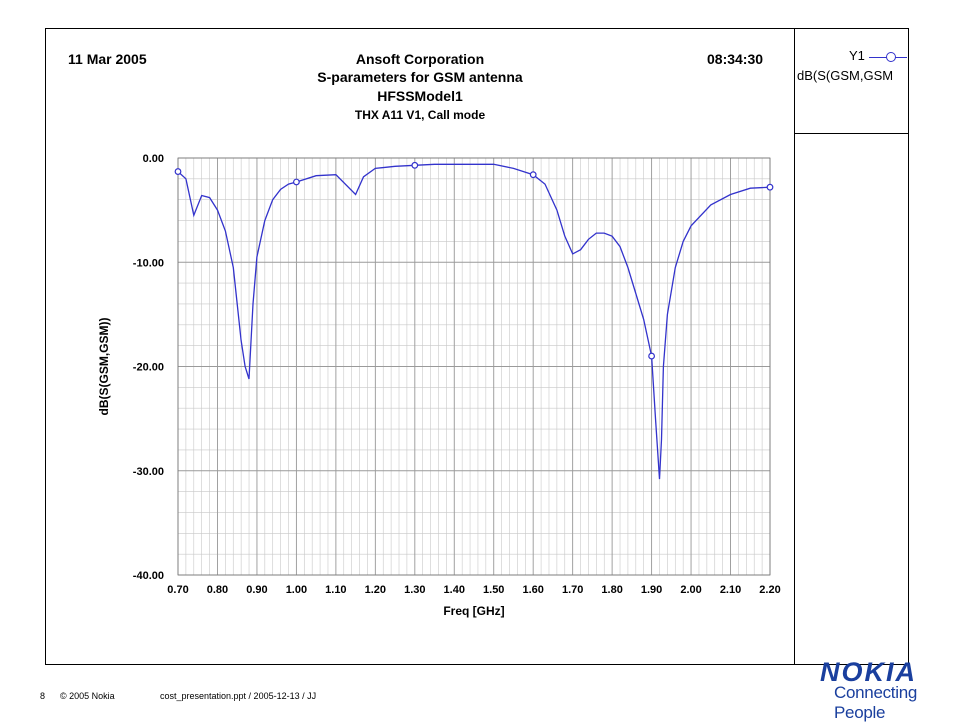 This screenshot has width=960, height=723. I want to click on x-tick-label: 1.20, so click(375, 590).